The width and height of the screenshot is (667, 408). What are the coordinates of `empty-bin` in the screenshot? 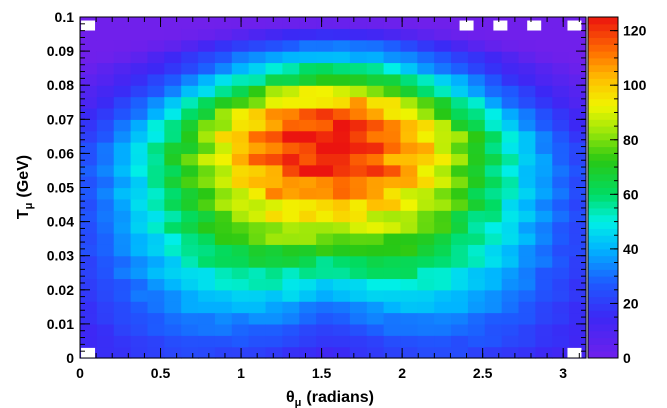 It's located at (88, 352).